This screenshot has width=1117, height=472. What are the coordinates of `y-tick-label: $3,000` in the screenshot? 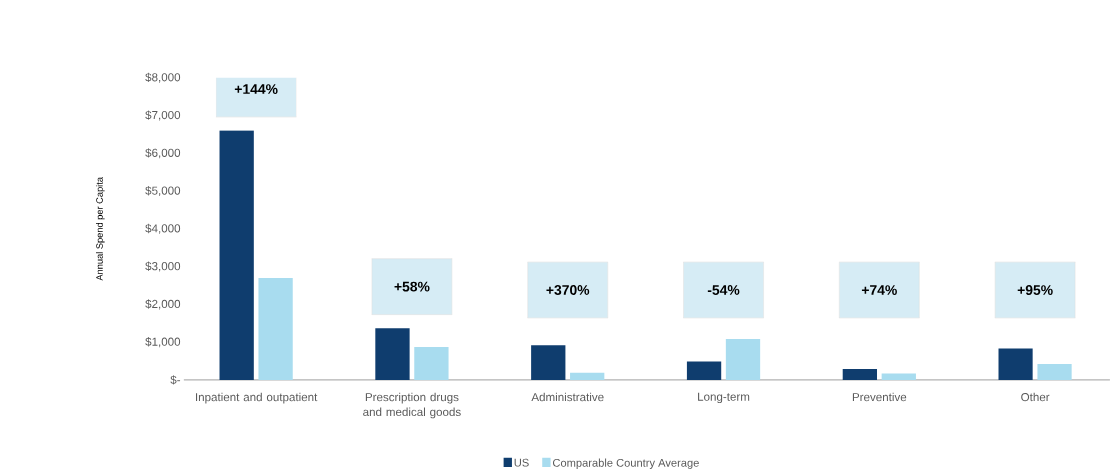 It's located at (163, 266).